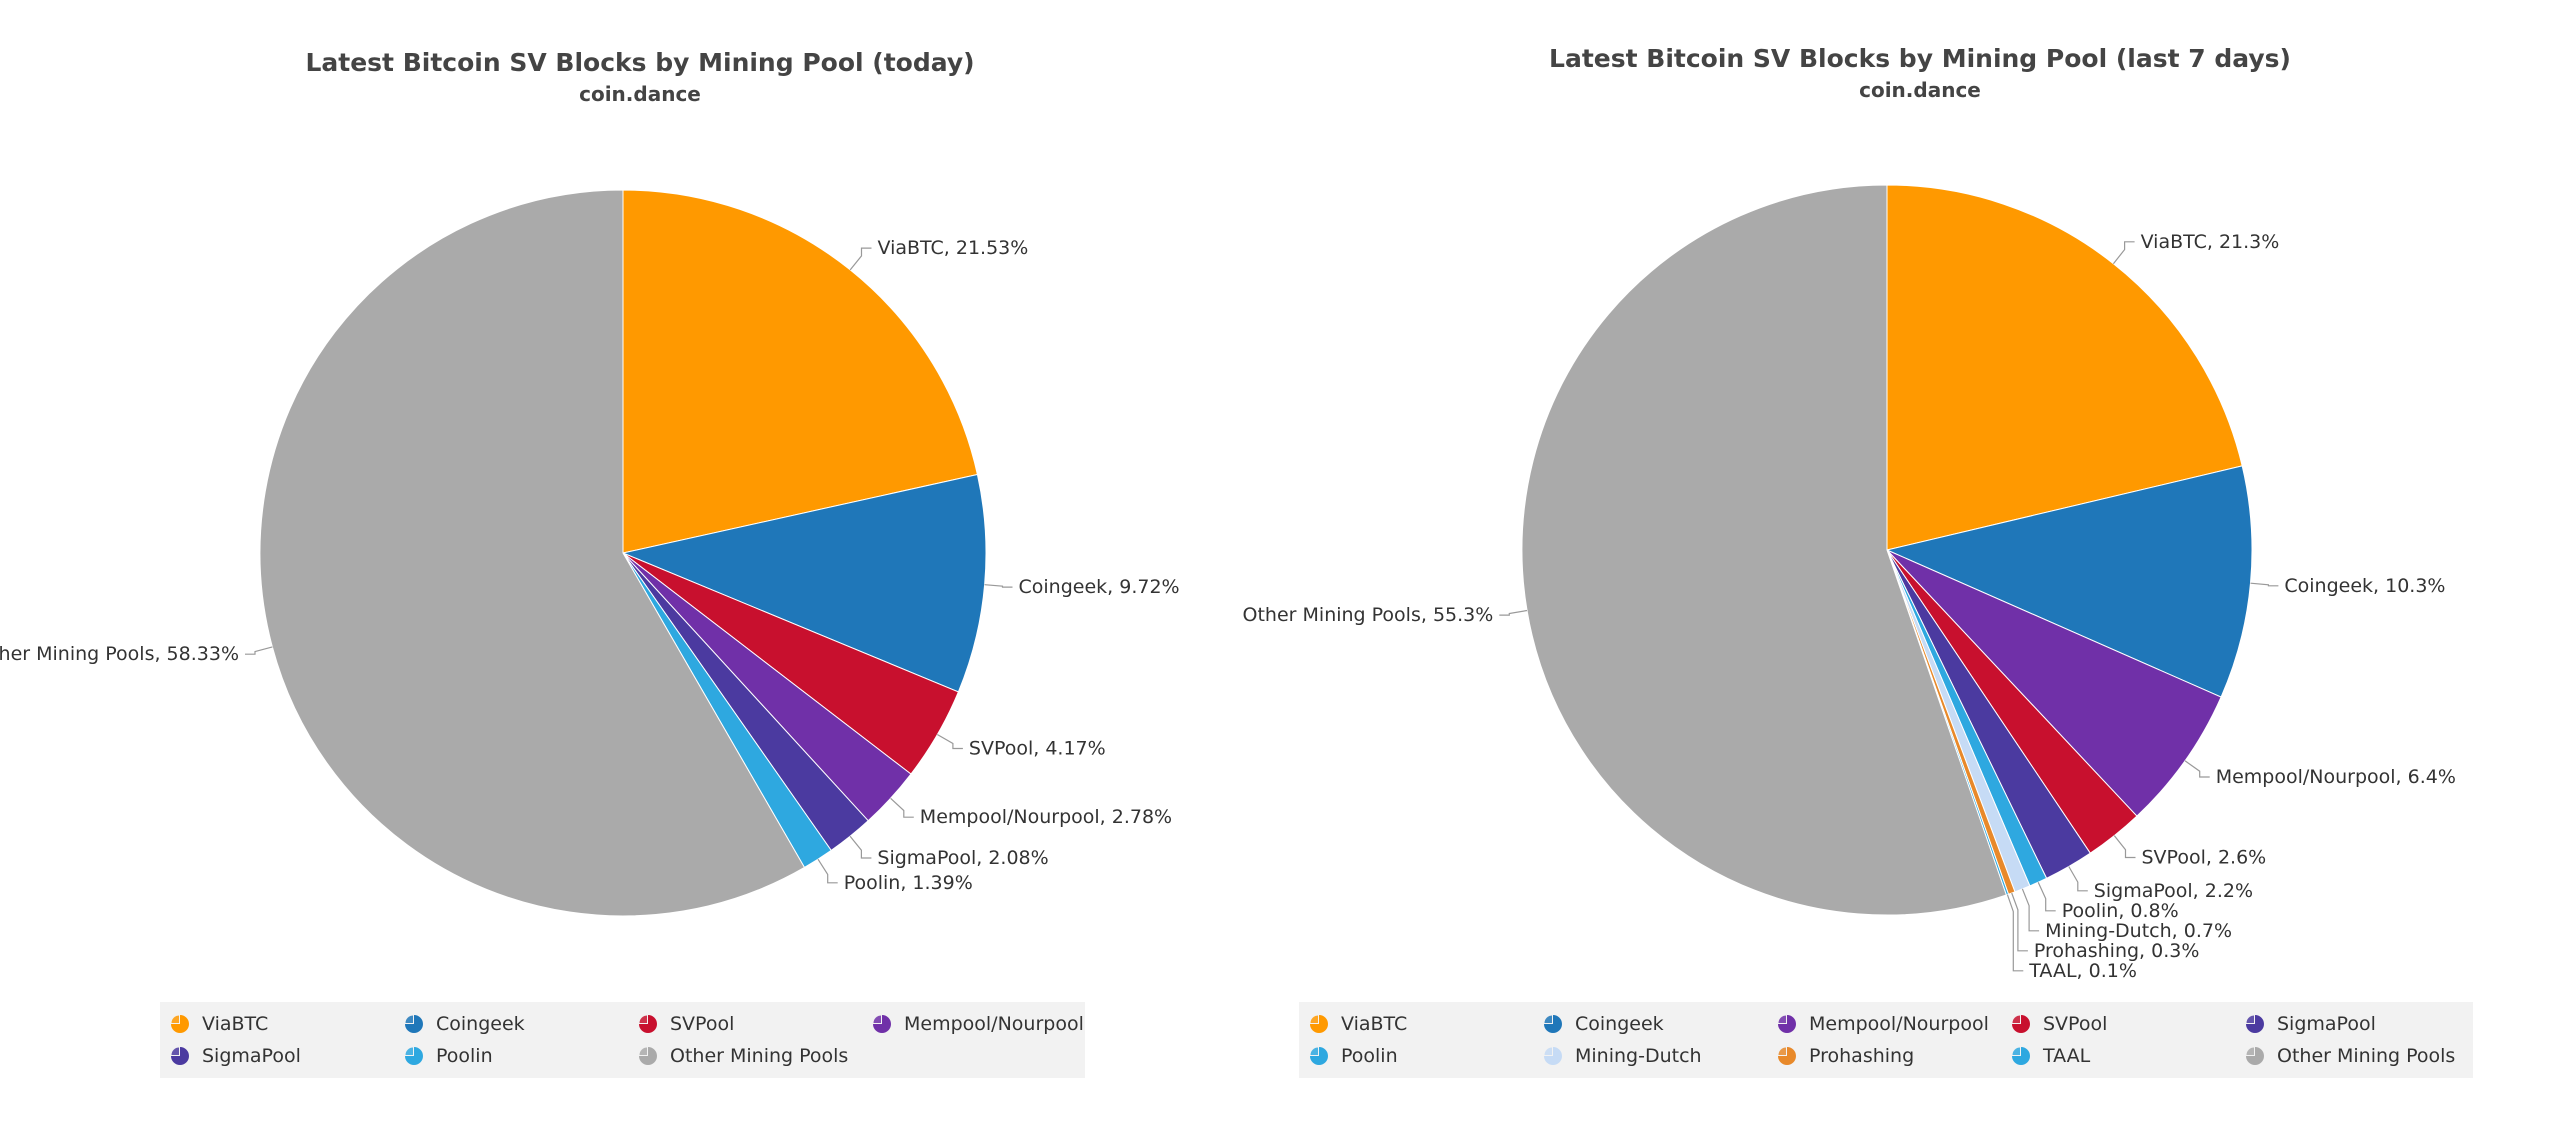 The height and width of the screenshot is (1138, 2560). I want to click on legend-item-prohashing: Prohashing, so click(1845, 1056).